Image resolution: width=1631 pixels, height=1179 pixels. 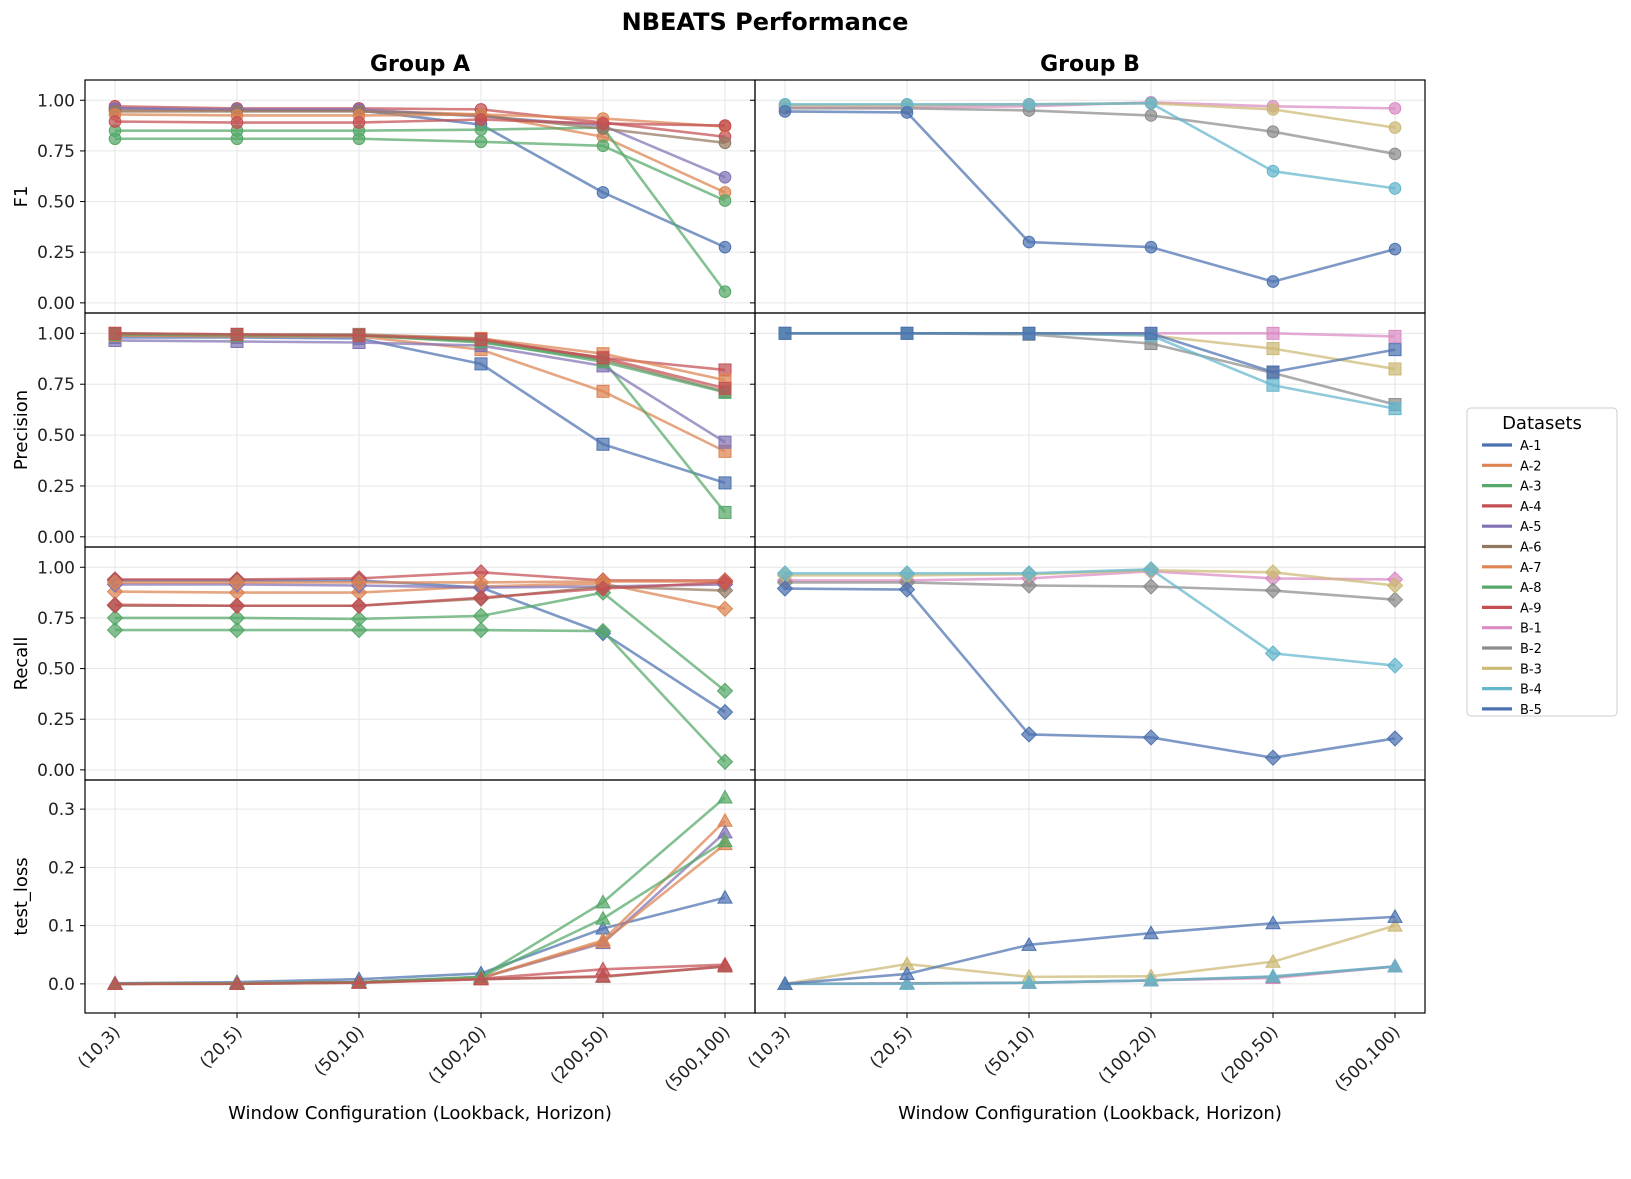 I want to click on series-line-B-4-precision, so click(x=1090, y=371).